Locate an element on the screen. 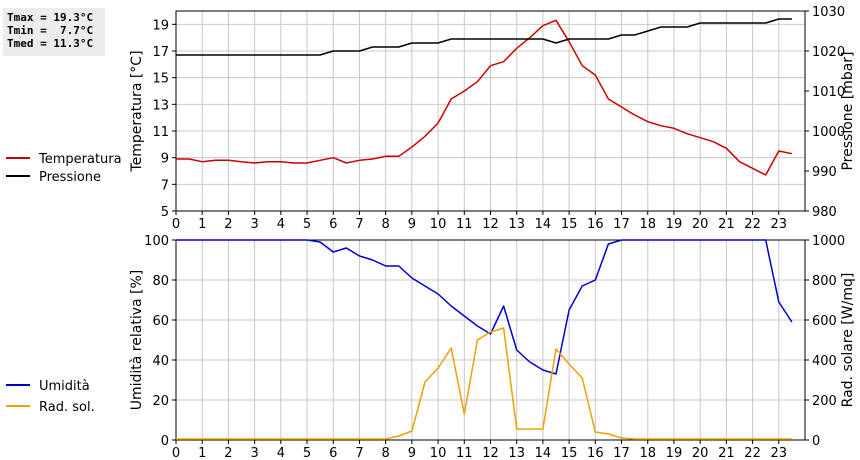 The width and height of the screenshot is (860, 460). y-tick-label: 15 is located at coordinates (160, 79).